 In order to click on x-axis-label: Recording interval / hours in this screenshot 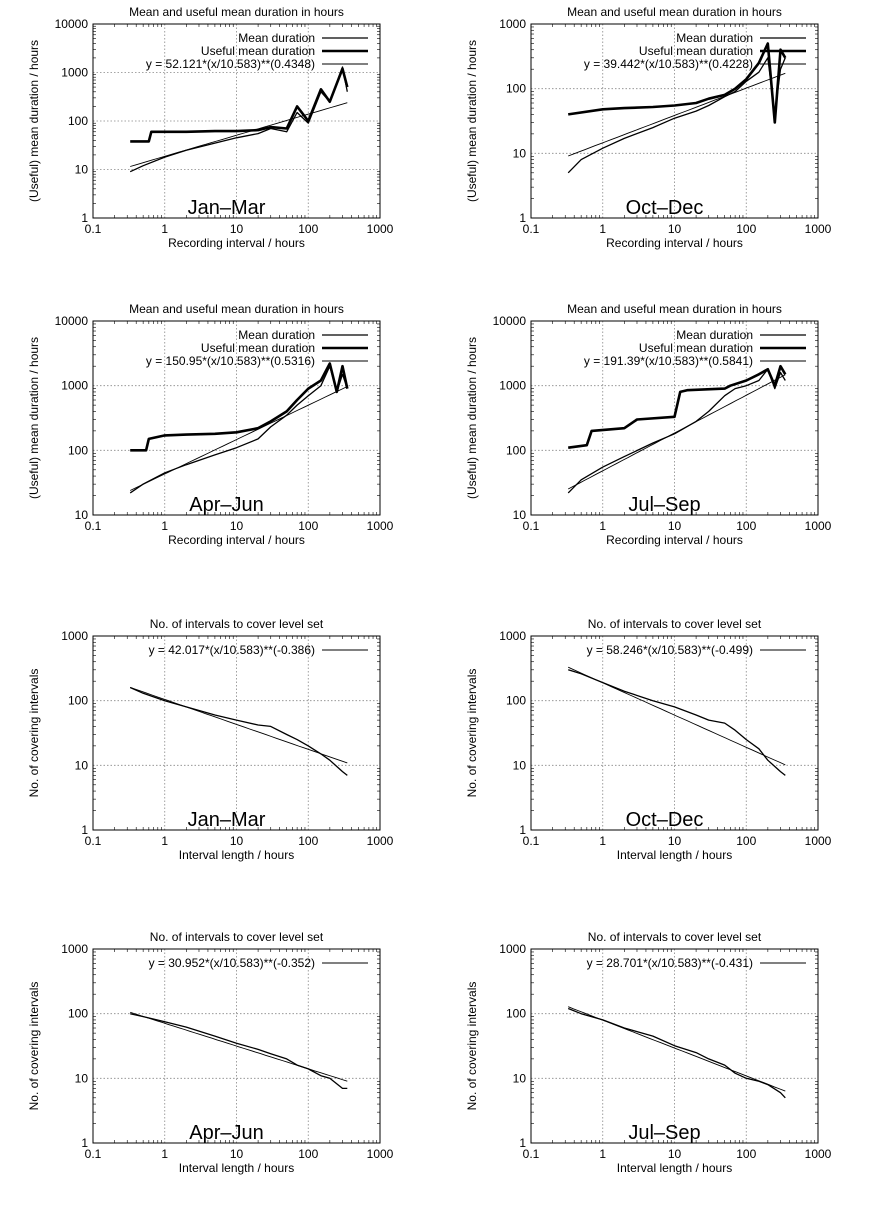, I will do `click(236, 243)`.